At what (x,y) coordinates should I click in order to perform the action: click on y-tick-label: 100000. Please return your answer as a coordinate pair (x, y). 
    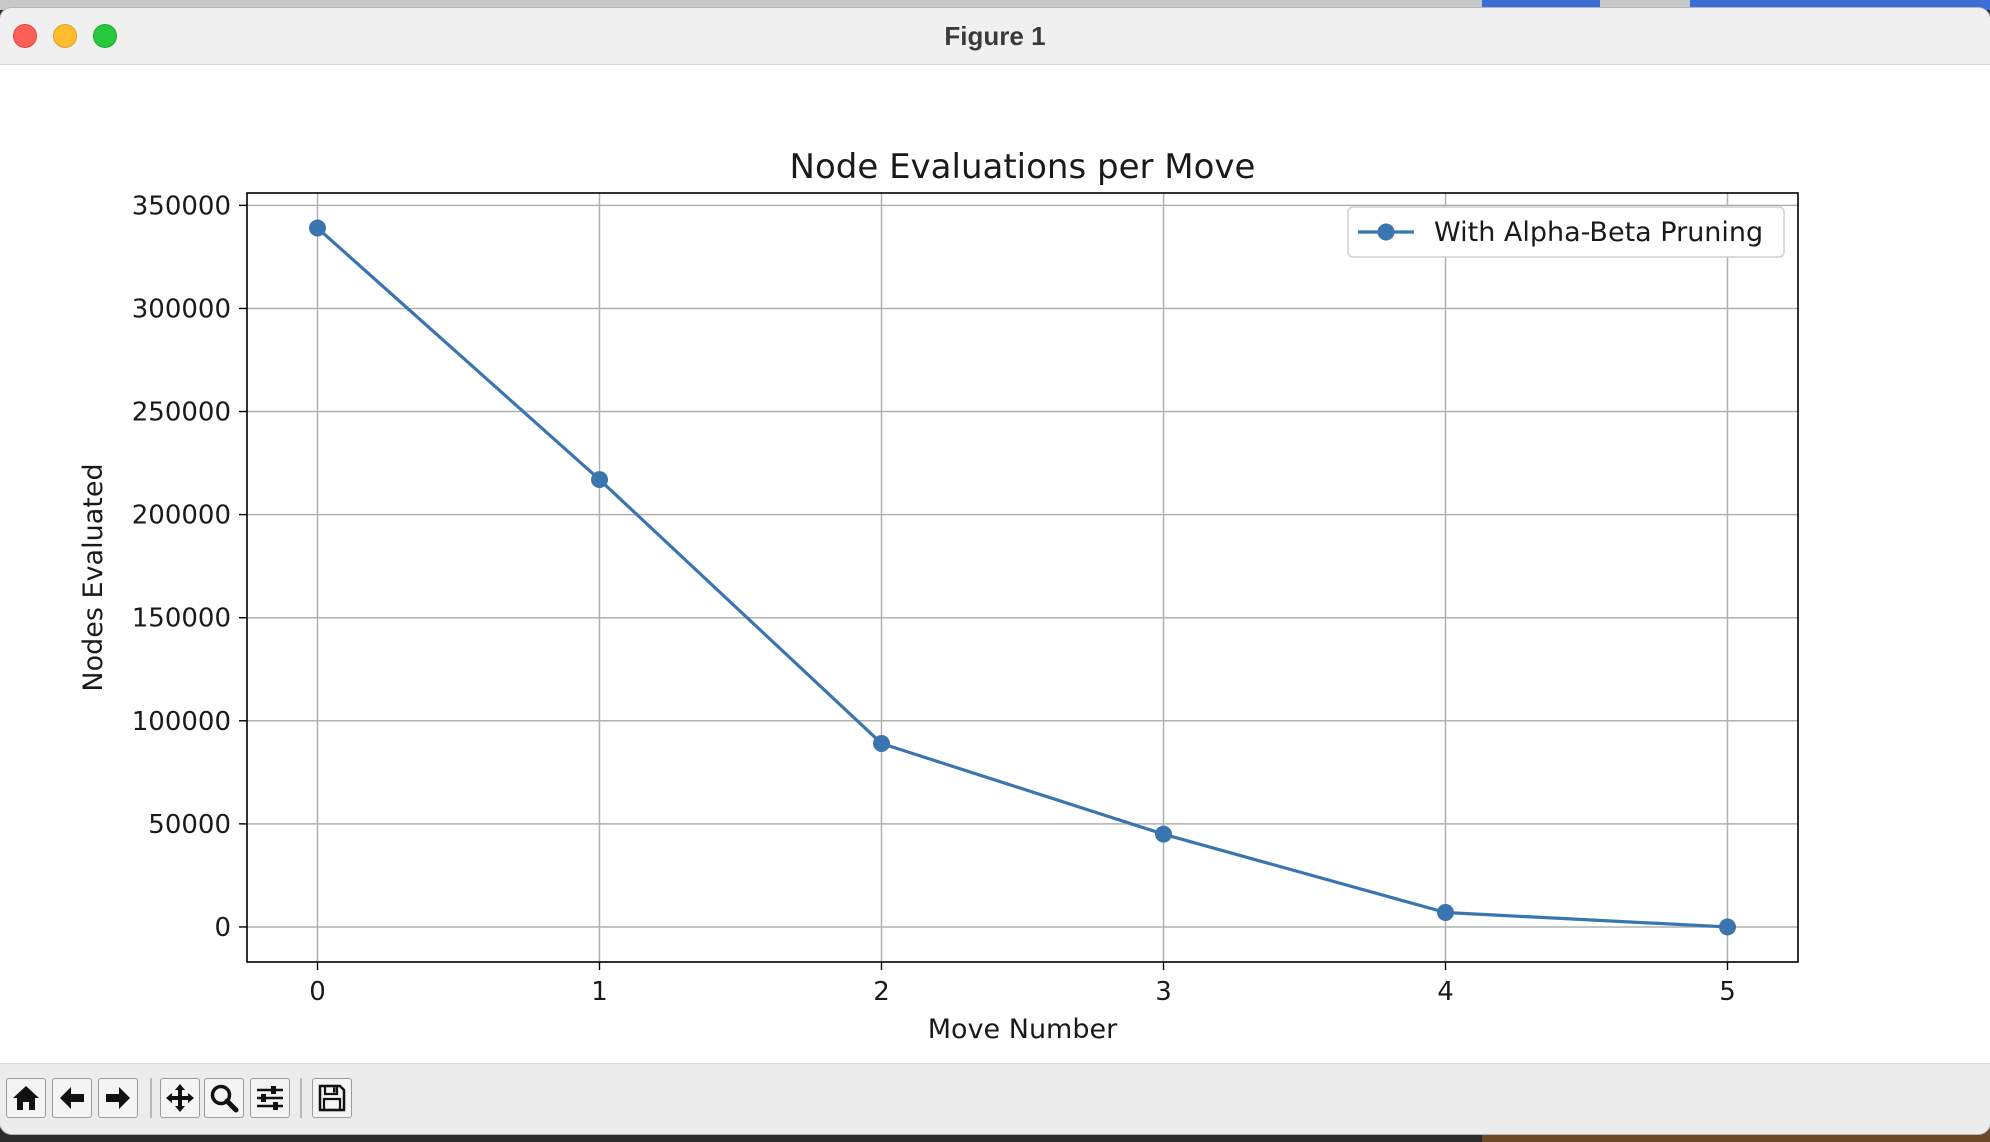
    Looking at the image, I should click on (181, 722).